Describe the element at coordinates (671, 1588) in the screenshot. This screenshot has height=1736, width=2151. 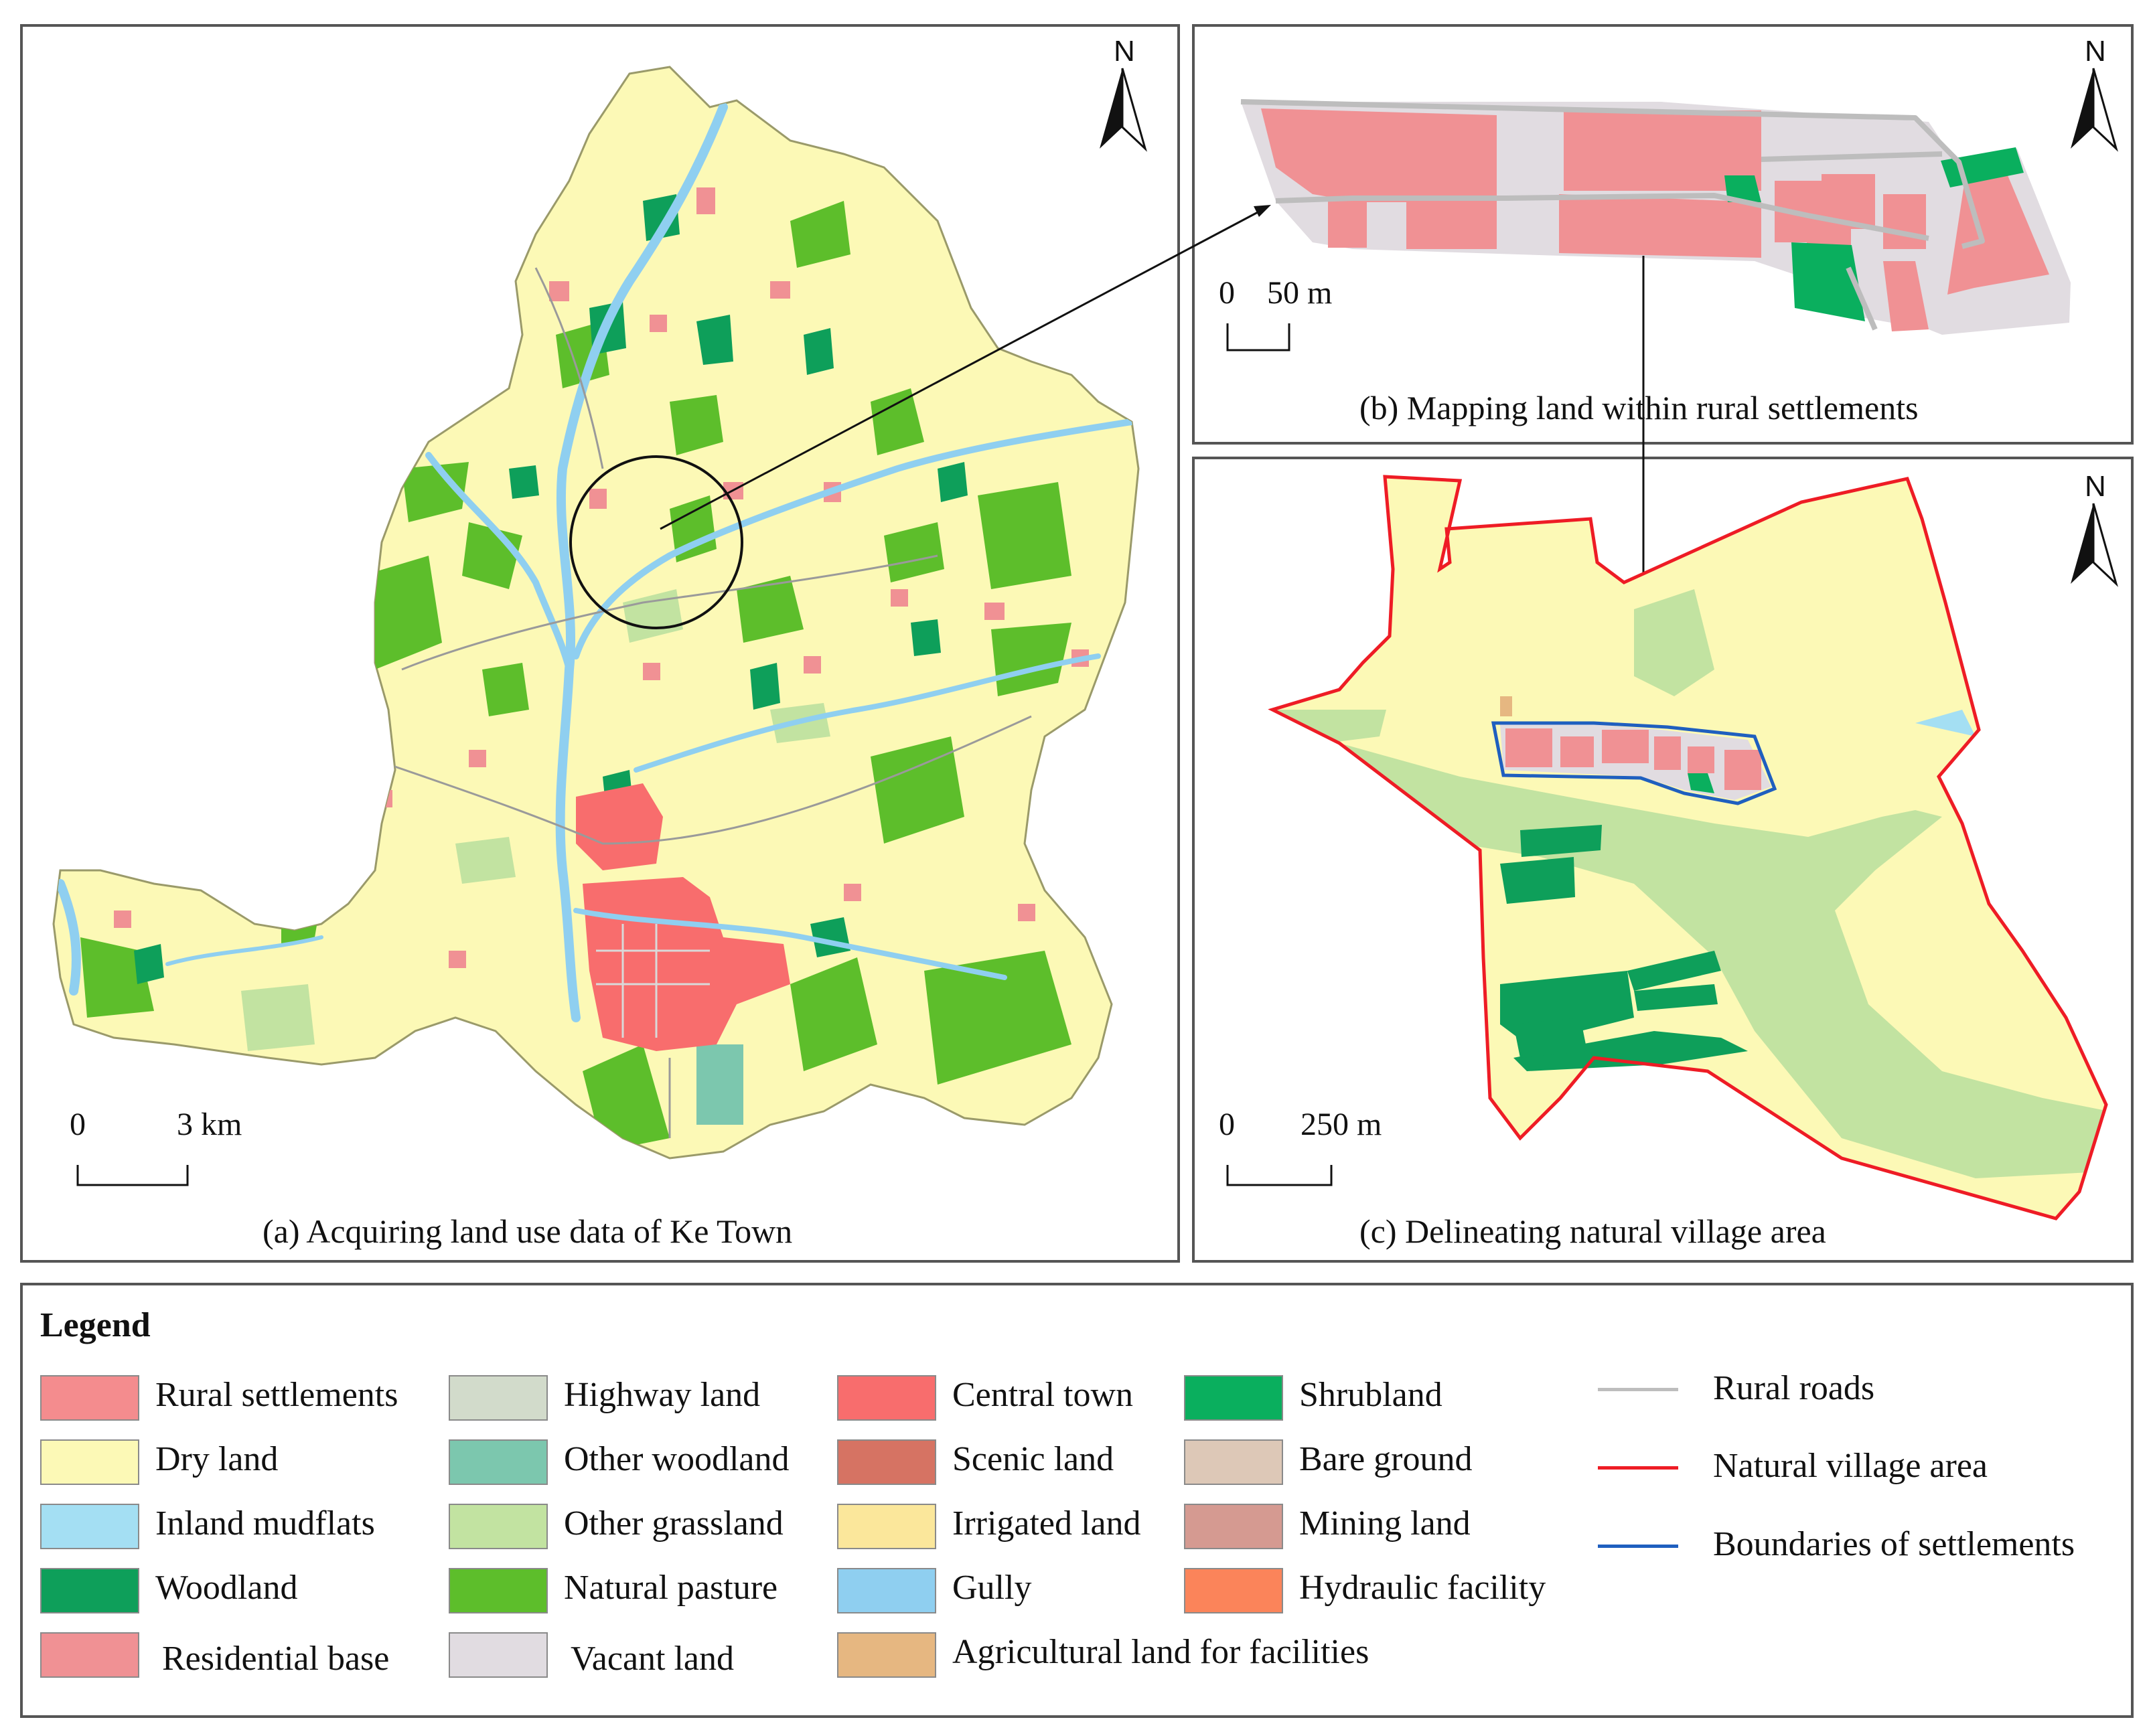
I see `legend-label: Natural pasture` at that location.